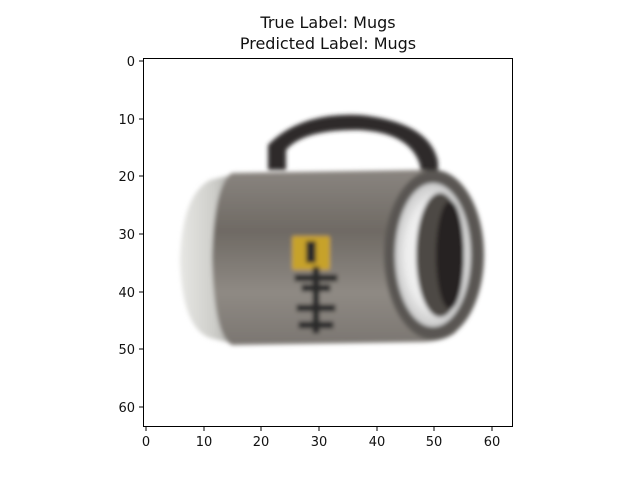 This screenshot has height=480, width=640. Describe the element at coordinates (126, 350) in the screenshot. I see `y-tick-label-50: 50` at that location.